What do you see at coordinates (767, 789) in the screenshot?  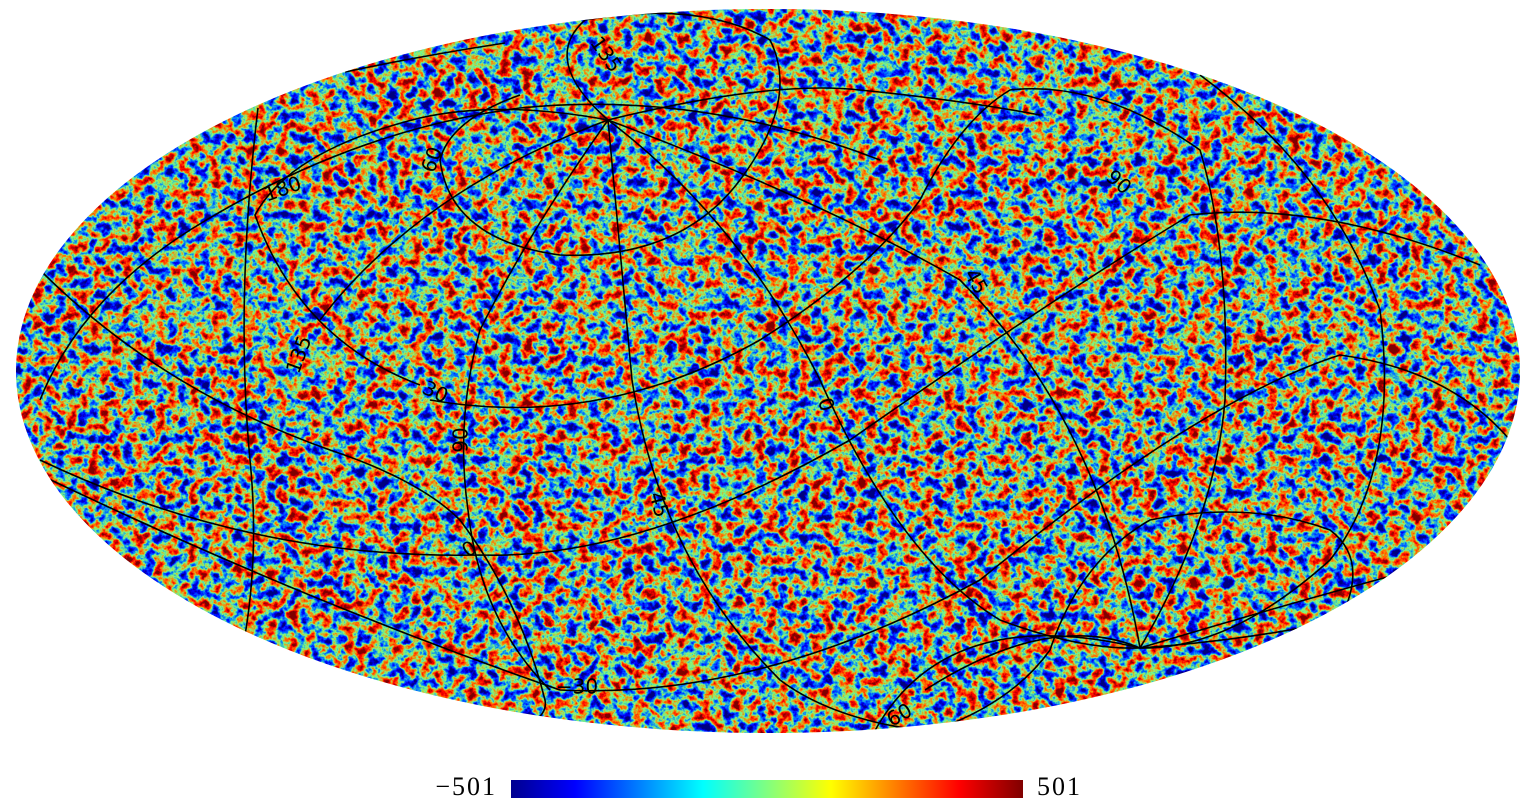 I see `colorbar` at bounding box center [767, 789].